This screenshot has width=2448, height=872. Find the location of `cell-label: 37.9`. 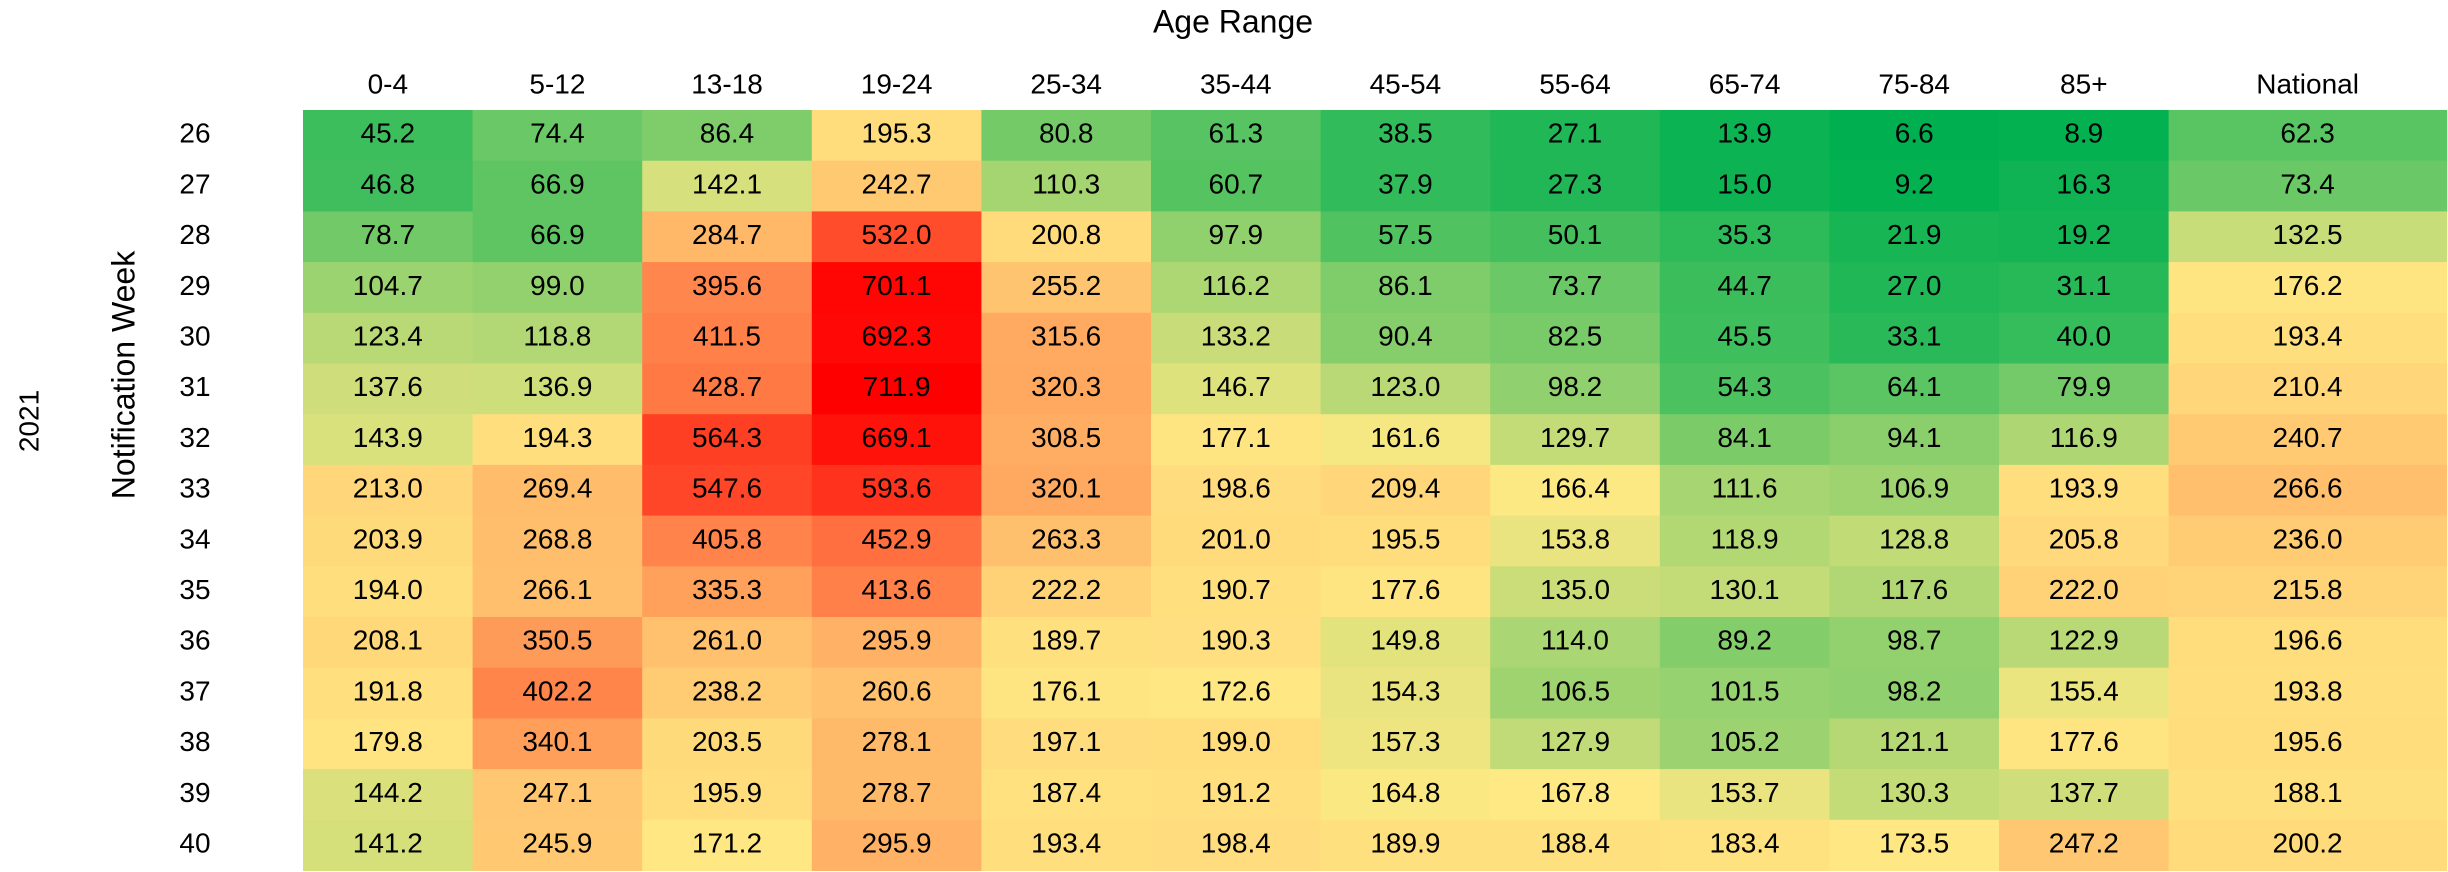

cell-label: 37.9 is located at coordinates (1405, 183).